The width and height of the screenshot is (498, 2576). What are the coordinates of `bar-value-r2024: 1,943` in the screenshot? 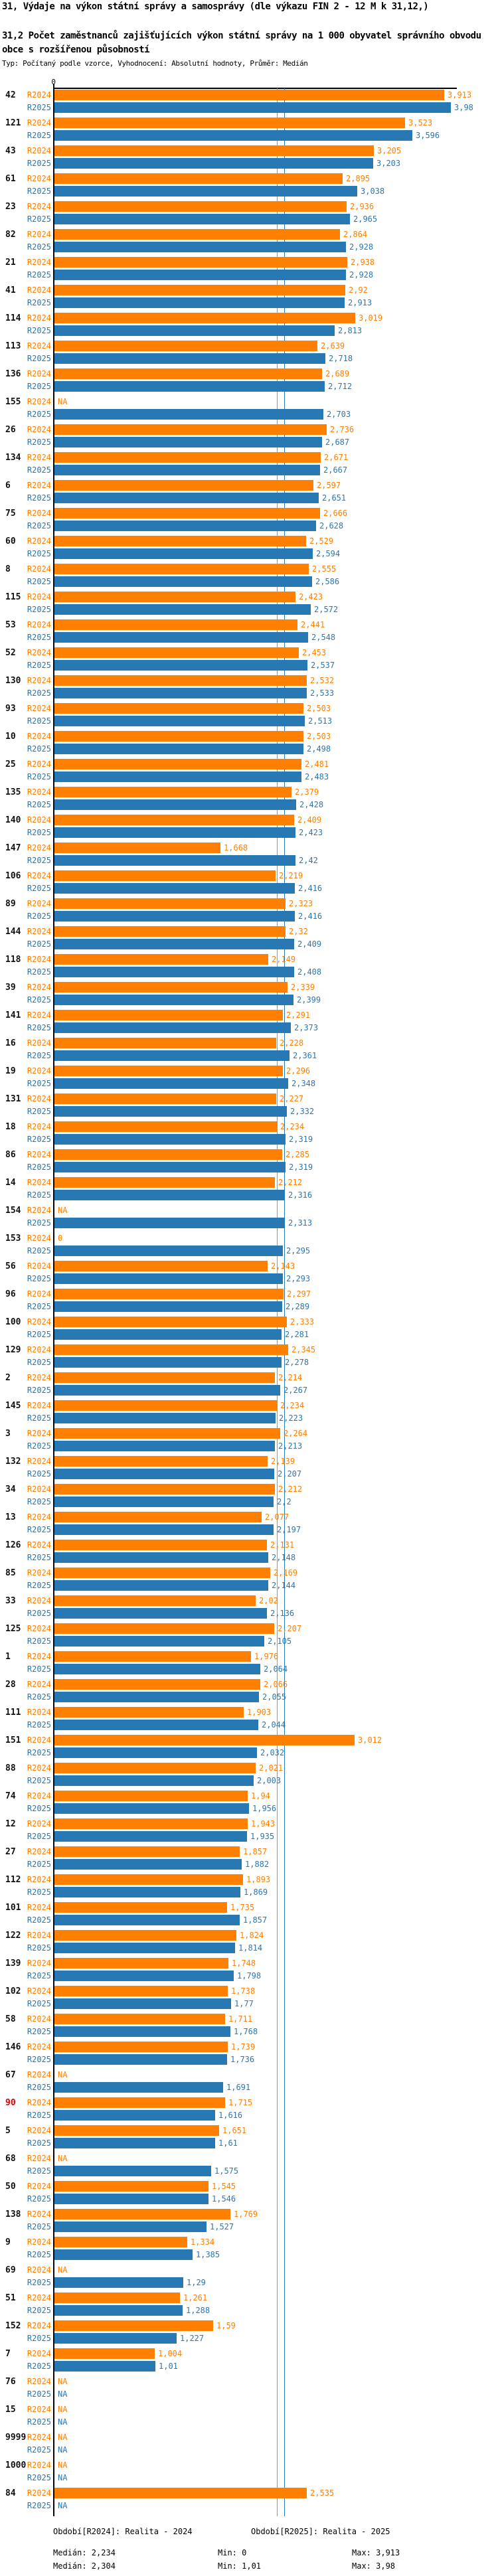 It's located at (264, 1823).